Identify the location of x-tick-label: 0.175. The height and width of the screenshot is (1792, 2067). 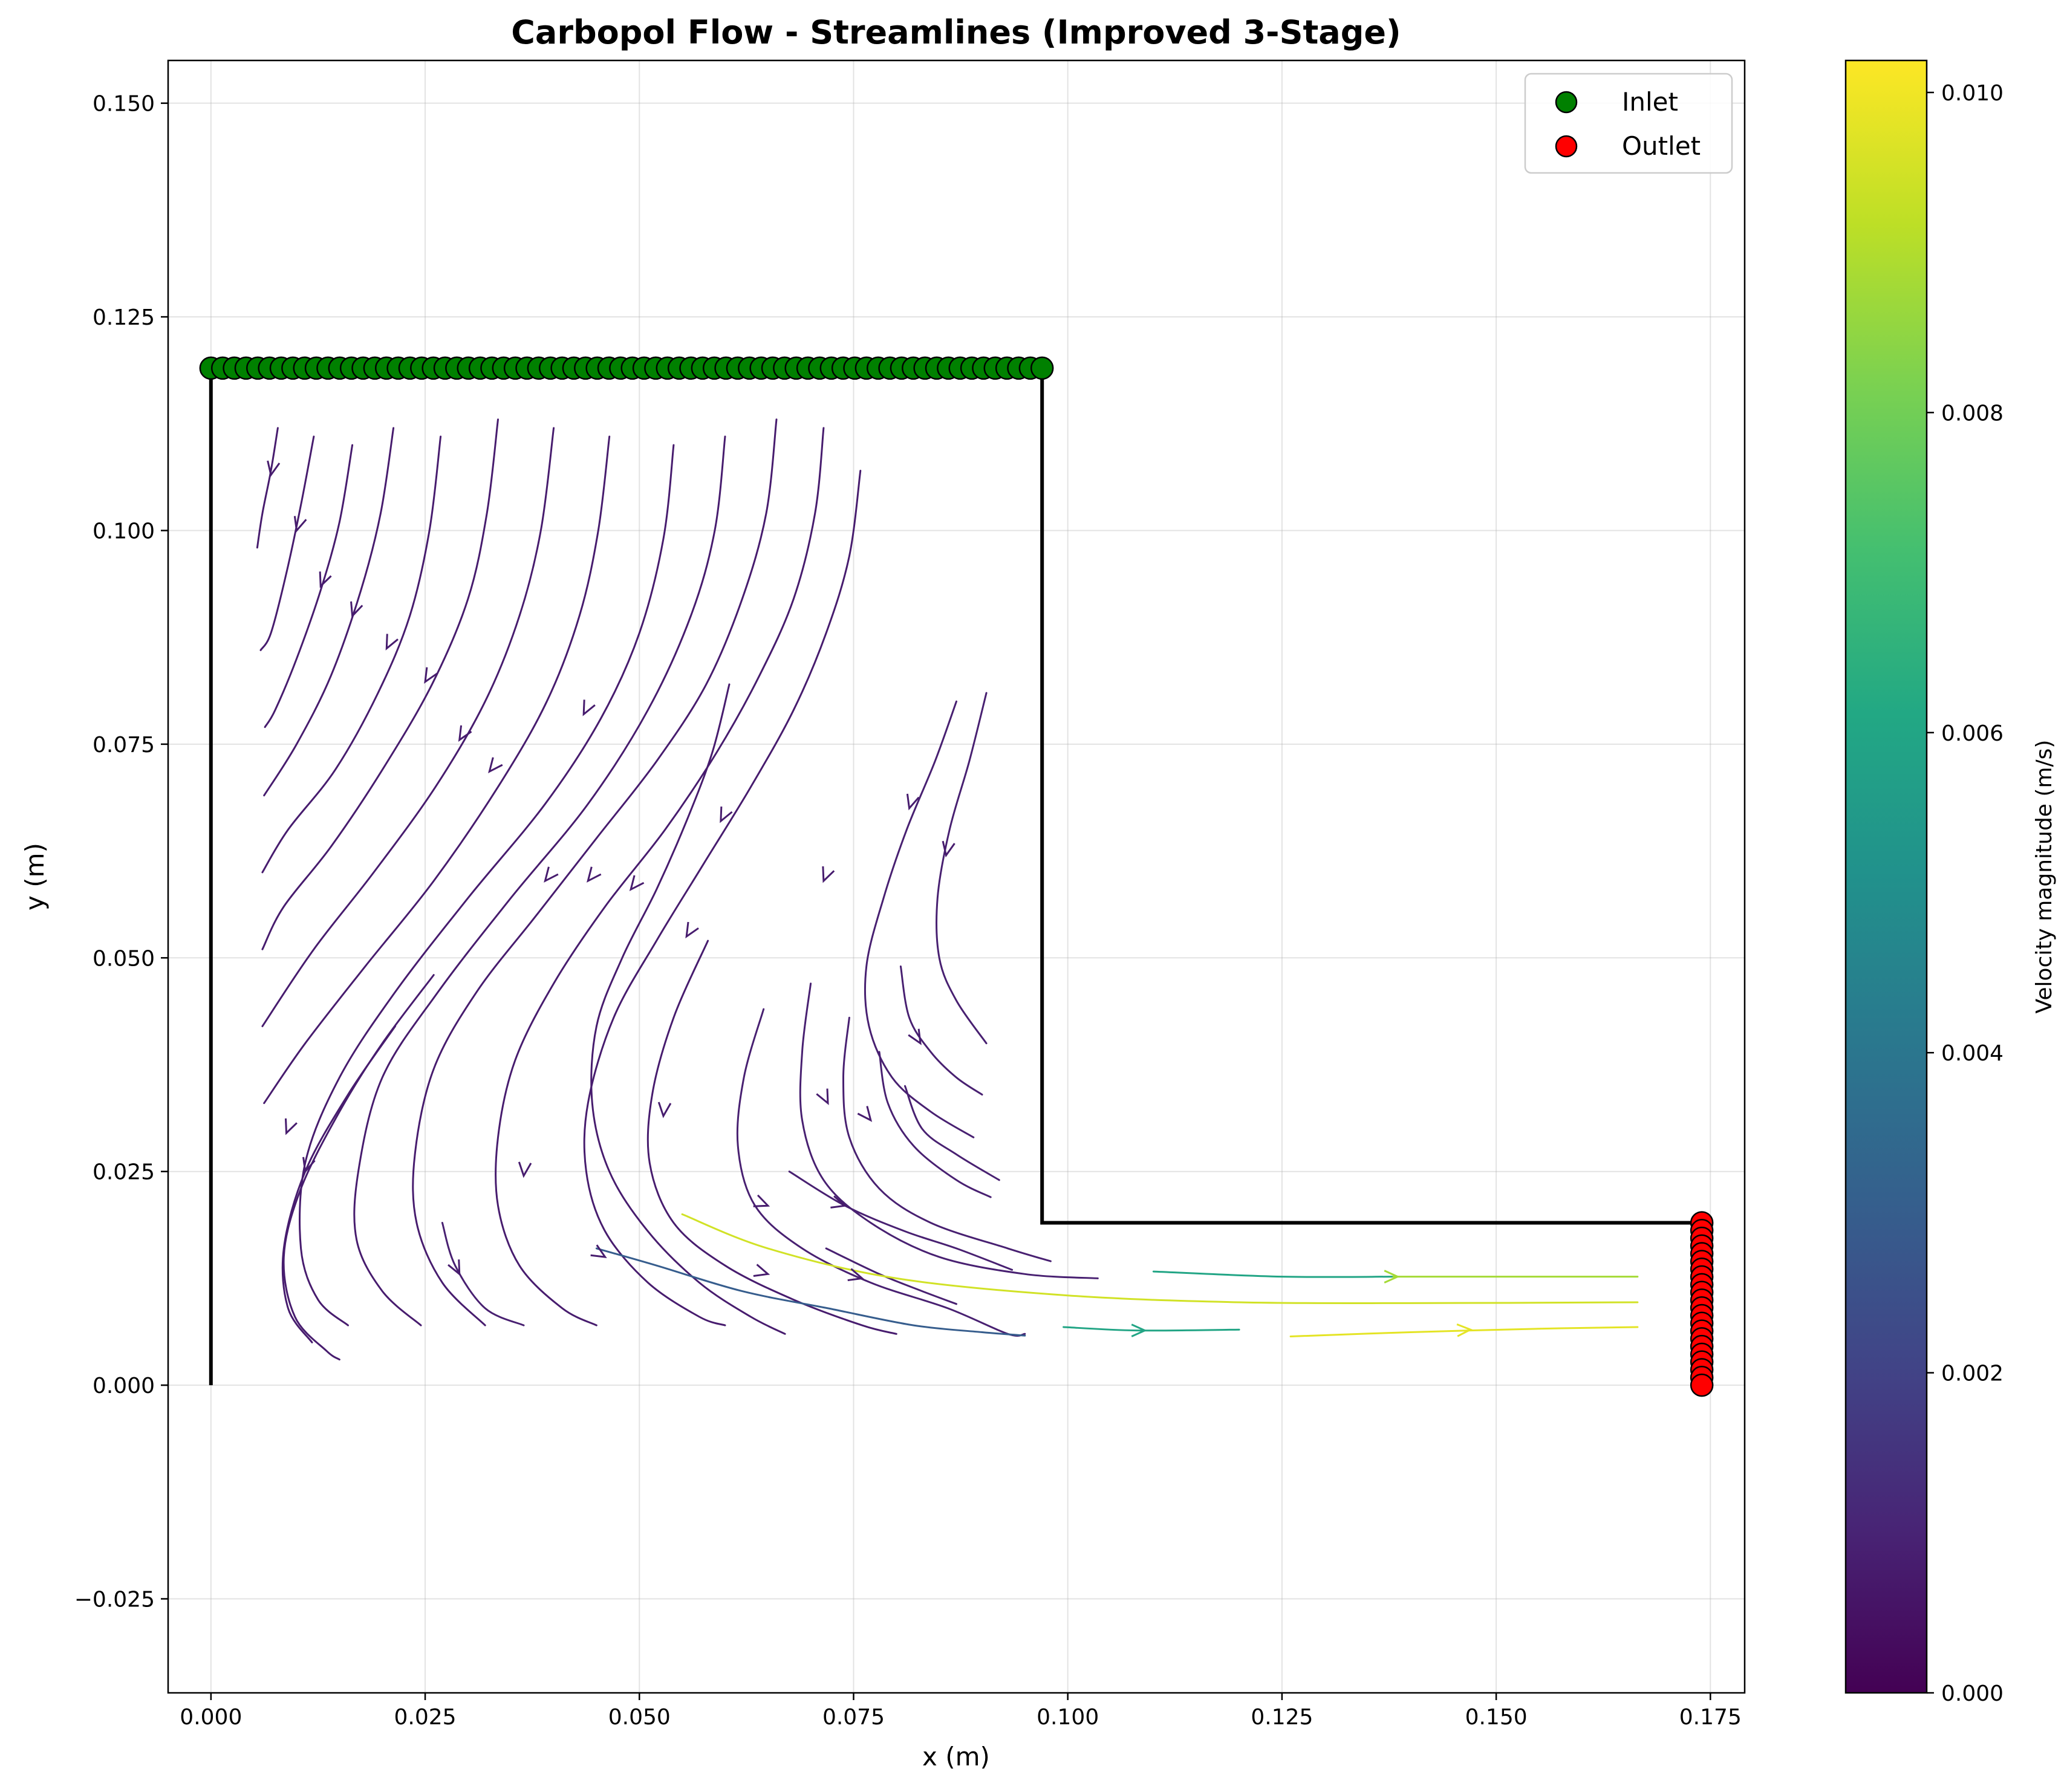
(1710, 1718).